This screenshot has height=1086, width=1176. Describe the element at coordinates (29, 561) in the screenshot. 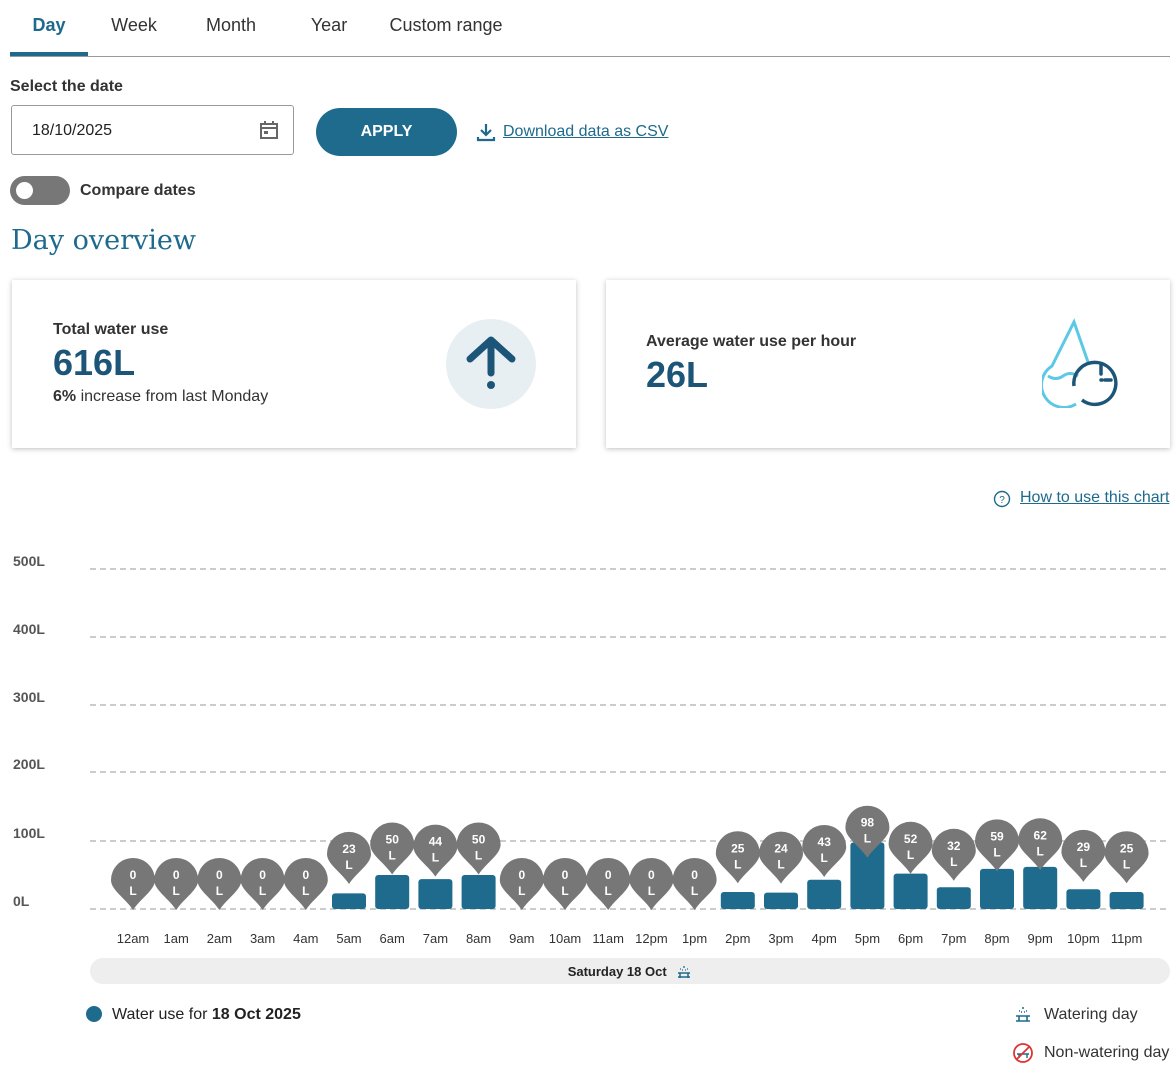

I see `y-tick-label: 500L` at that location.